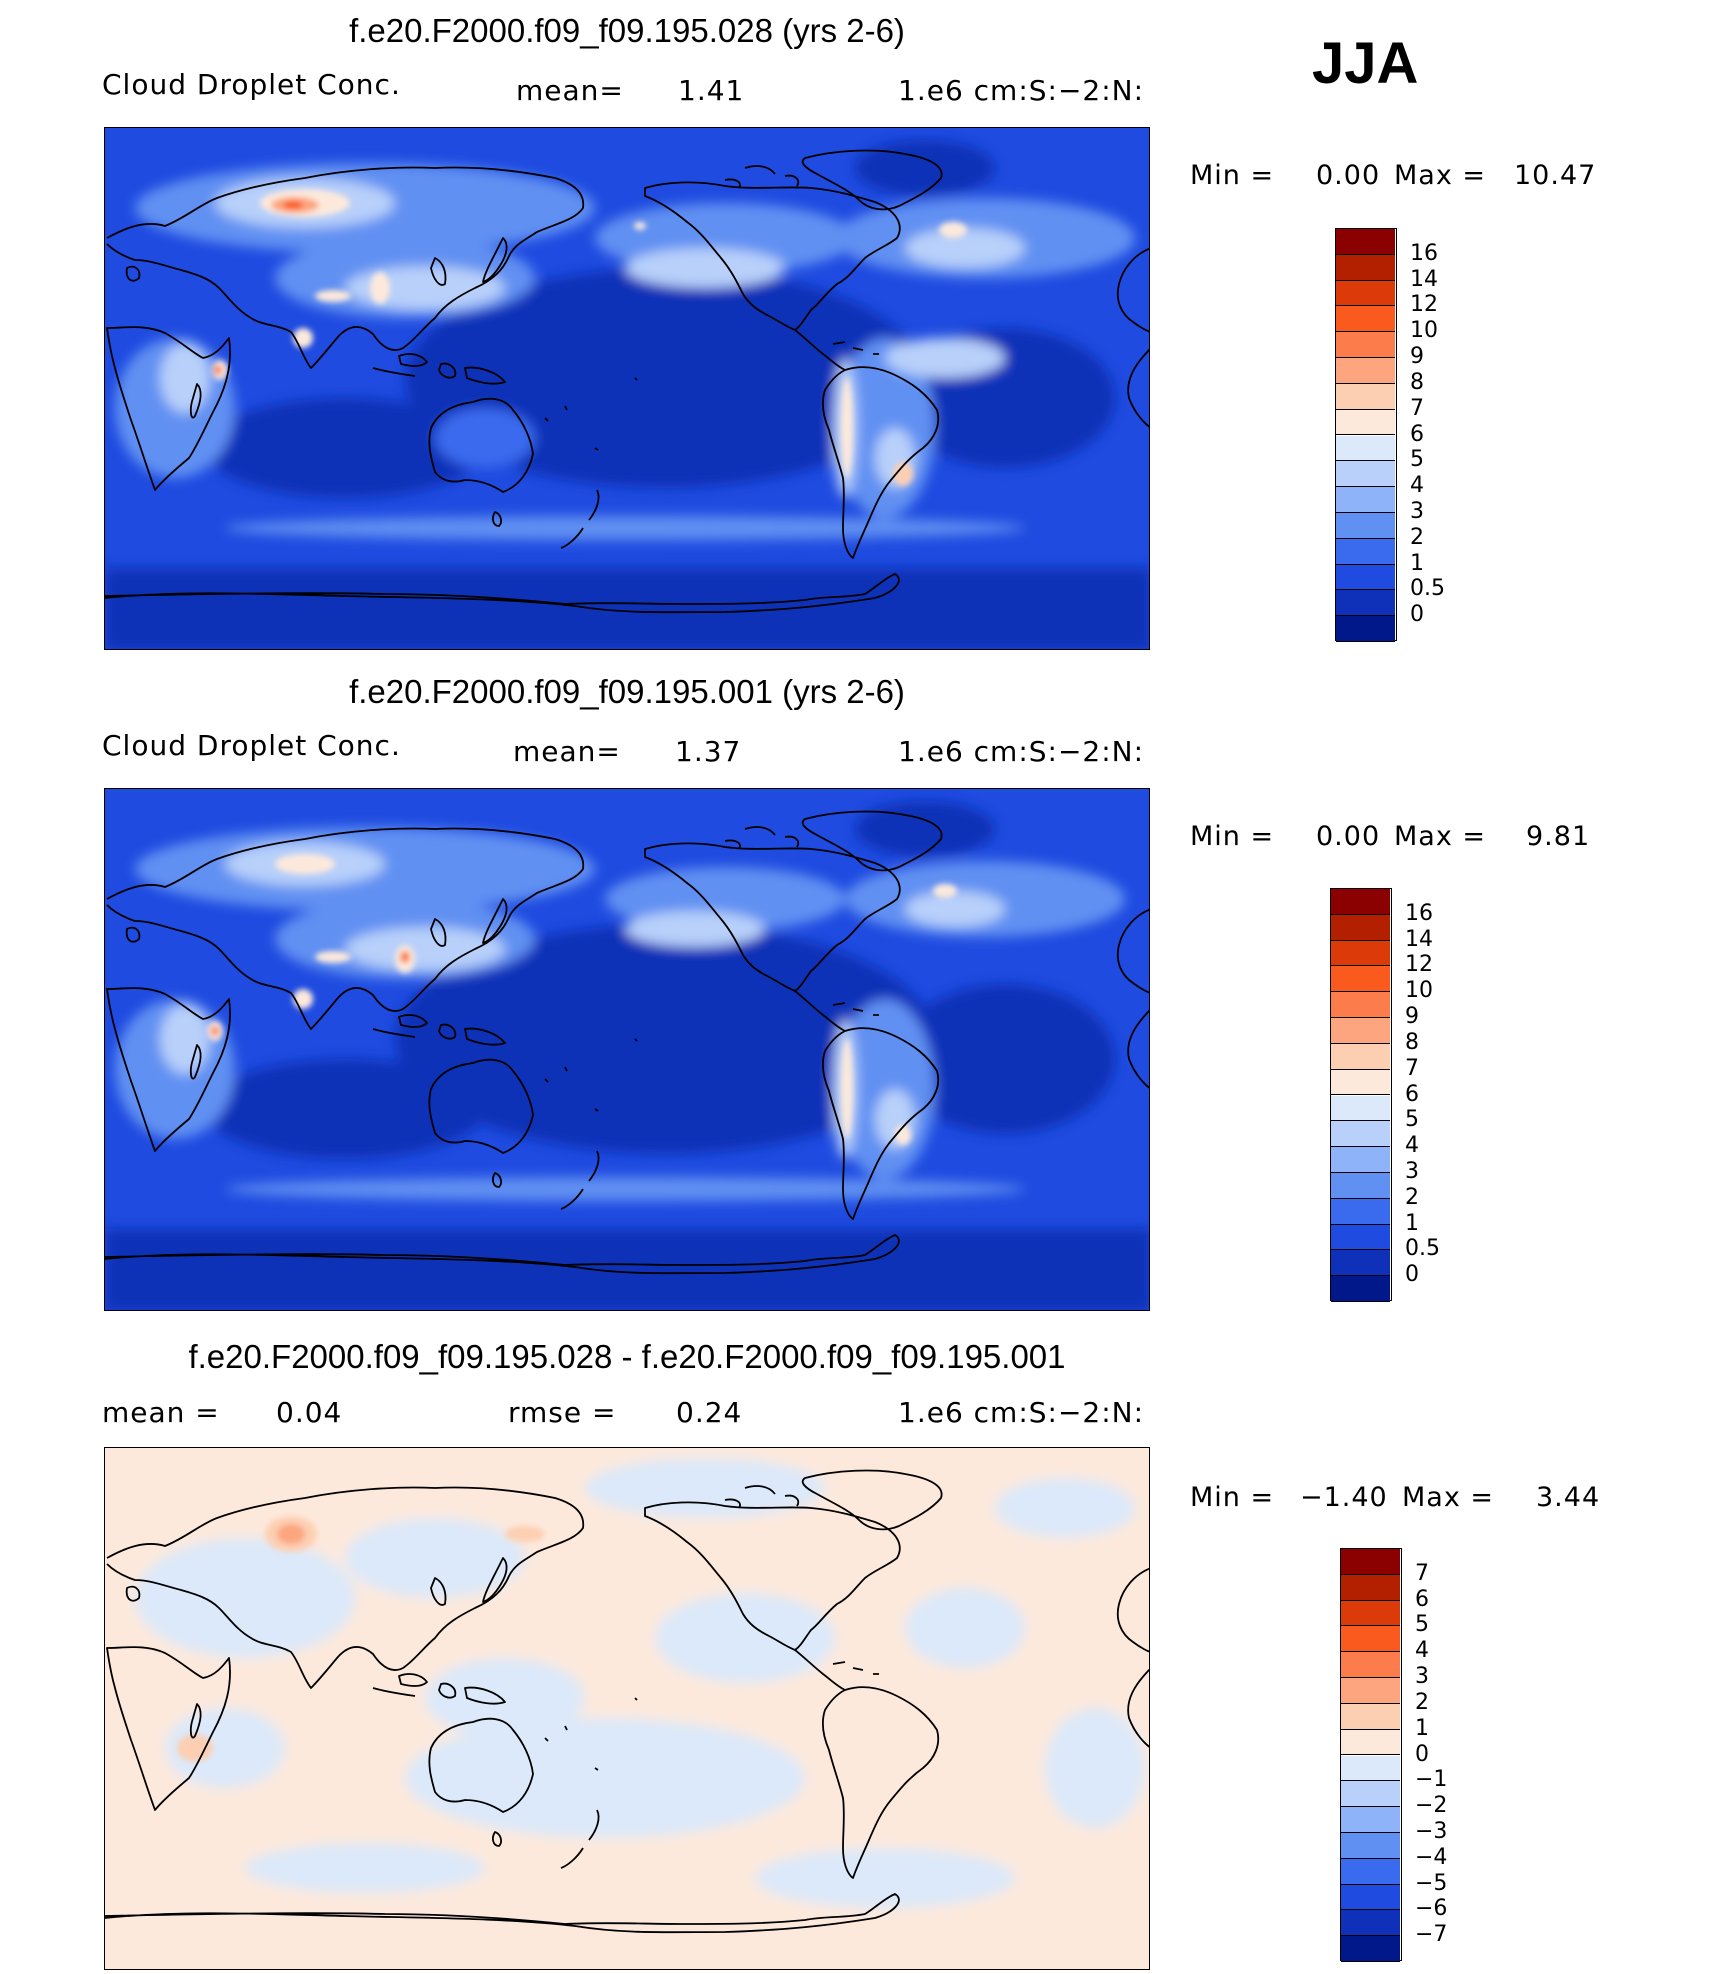 The width and height of the screenshot is (1710, 1974). I want to click on colorbar-tick-label: −3, so click(1431, 1831).